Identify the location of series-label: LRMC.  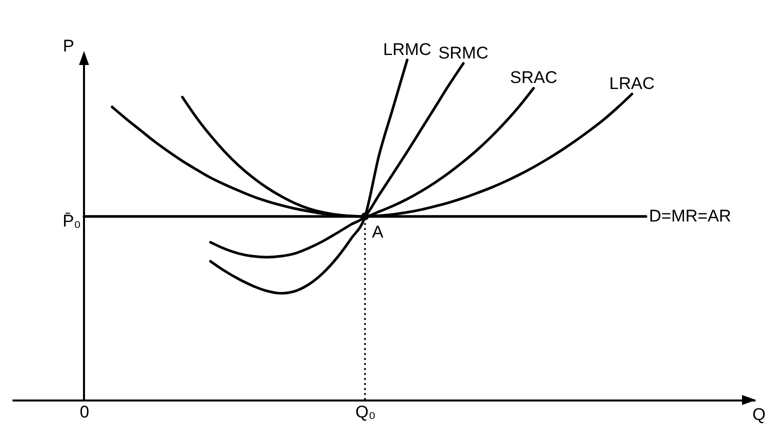
(407, 49).